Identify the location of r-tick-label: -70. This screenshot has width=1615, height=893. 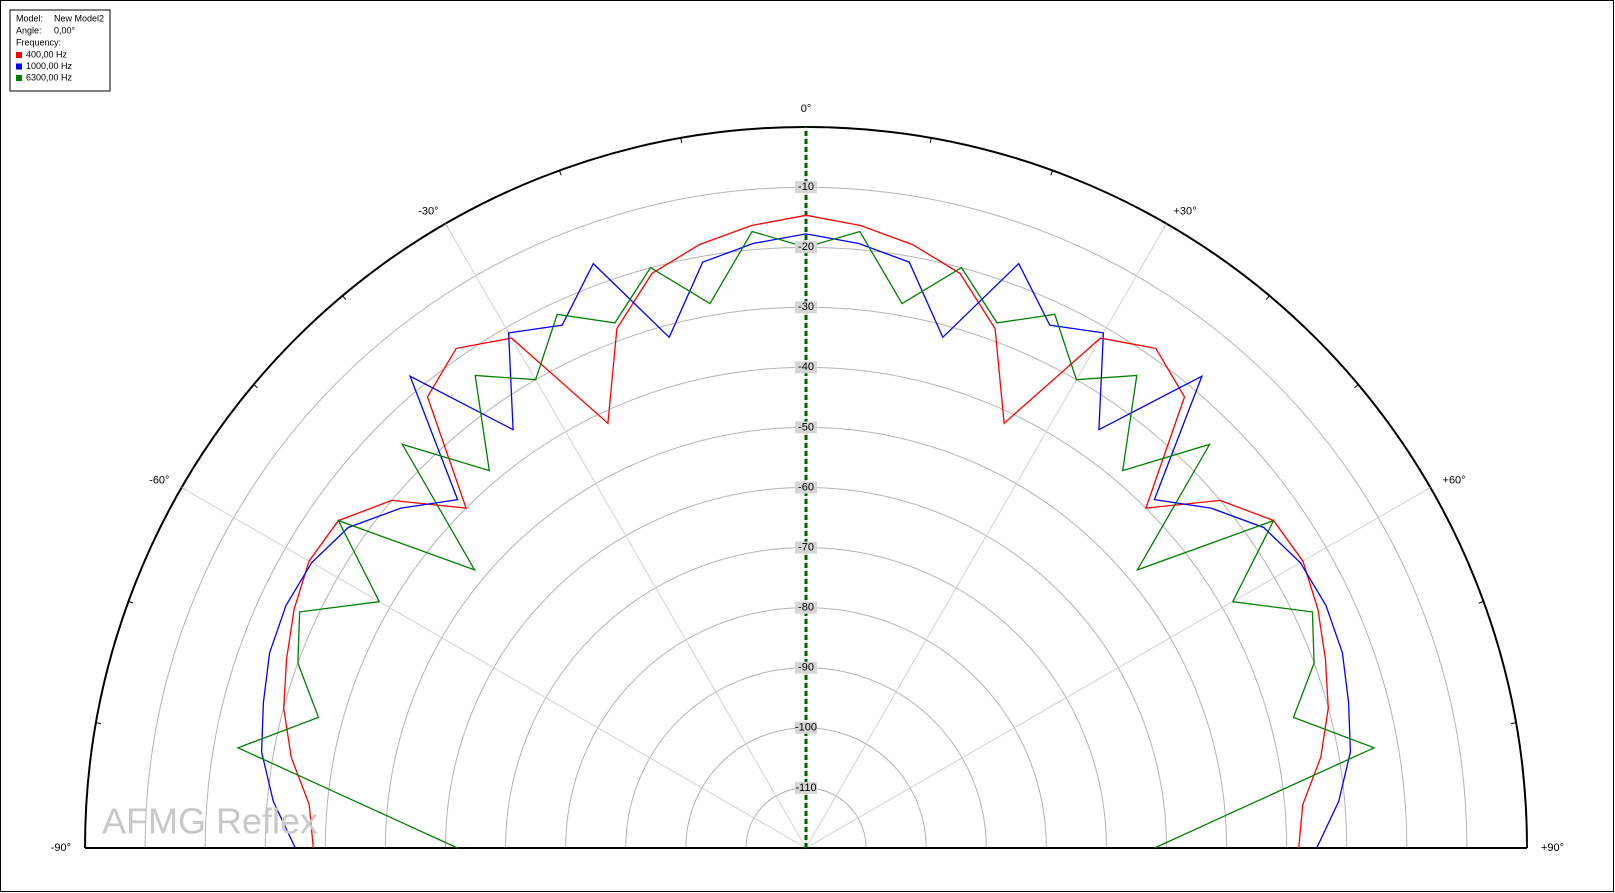
(806, 547).